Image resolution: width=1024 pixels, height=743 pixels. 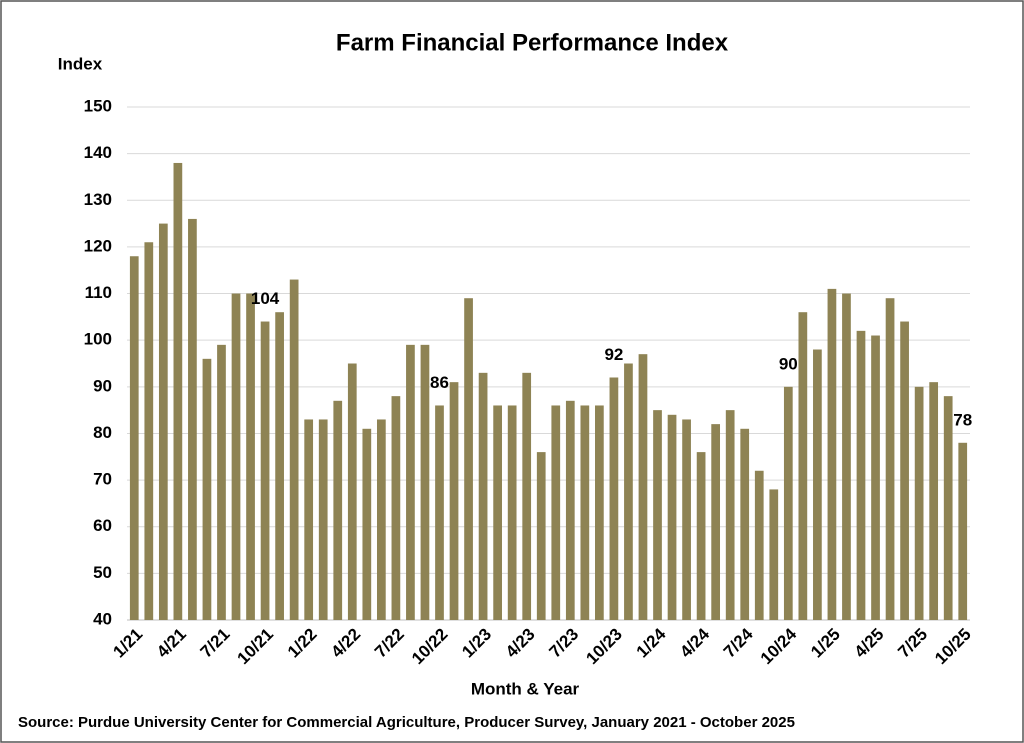 I want to click on y-tick-label: 90, so click(x=102, y=385).